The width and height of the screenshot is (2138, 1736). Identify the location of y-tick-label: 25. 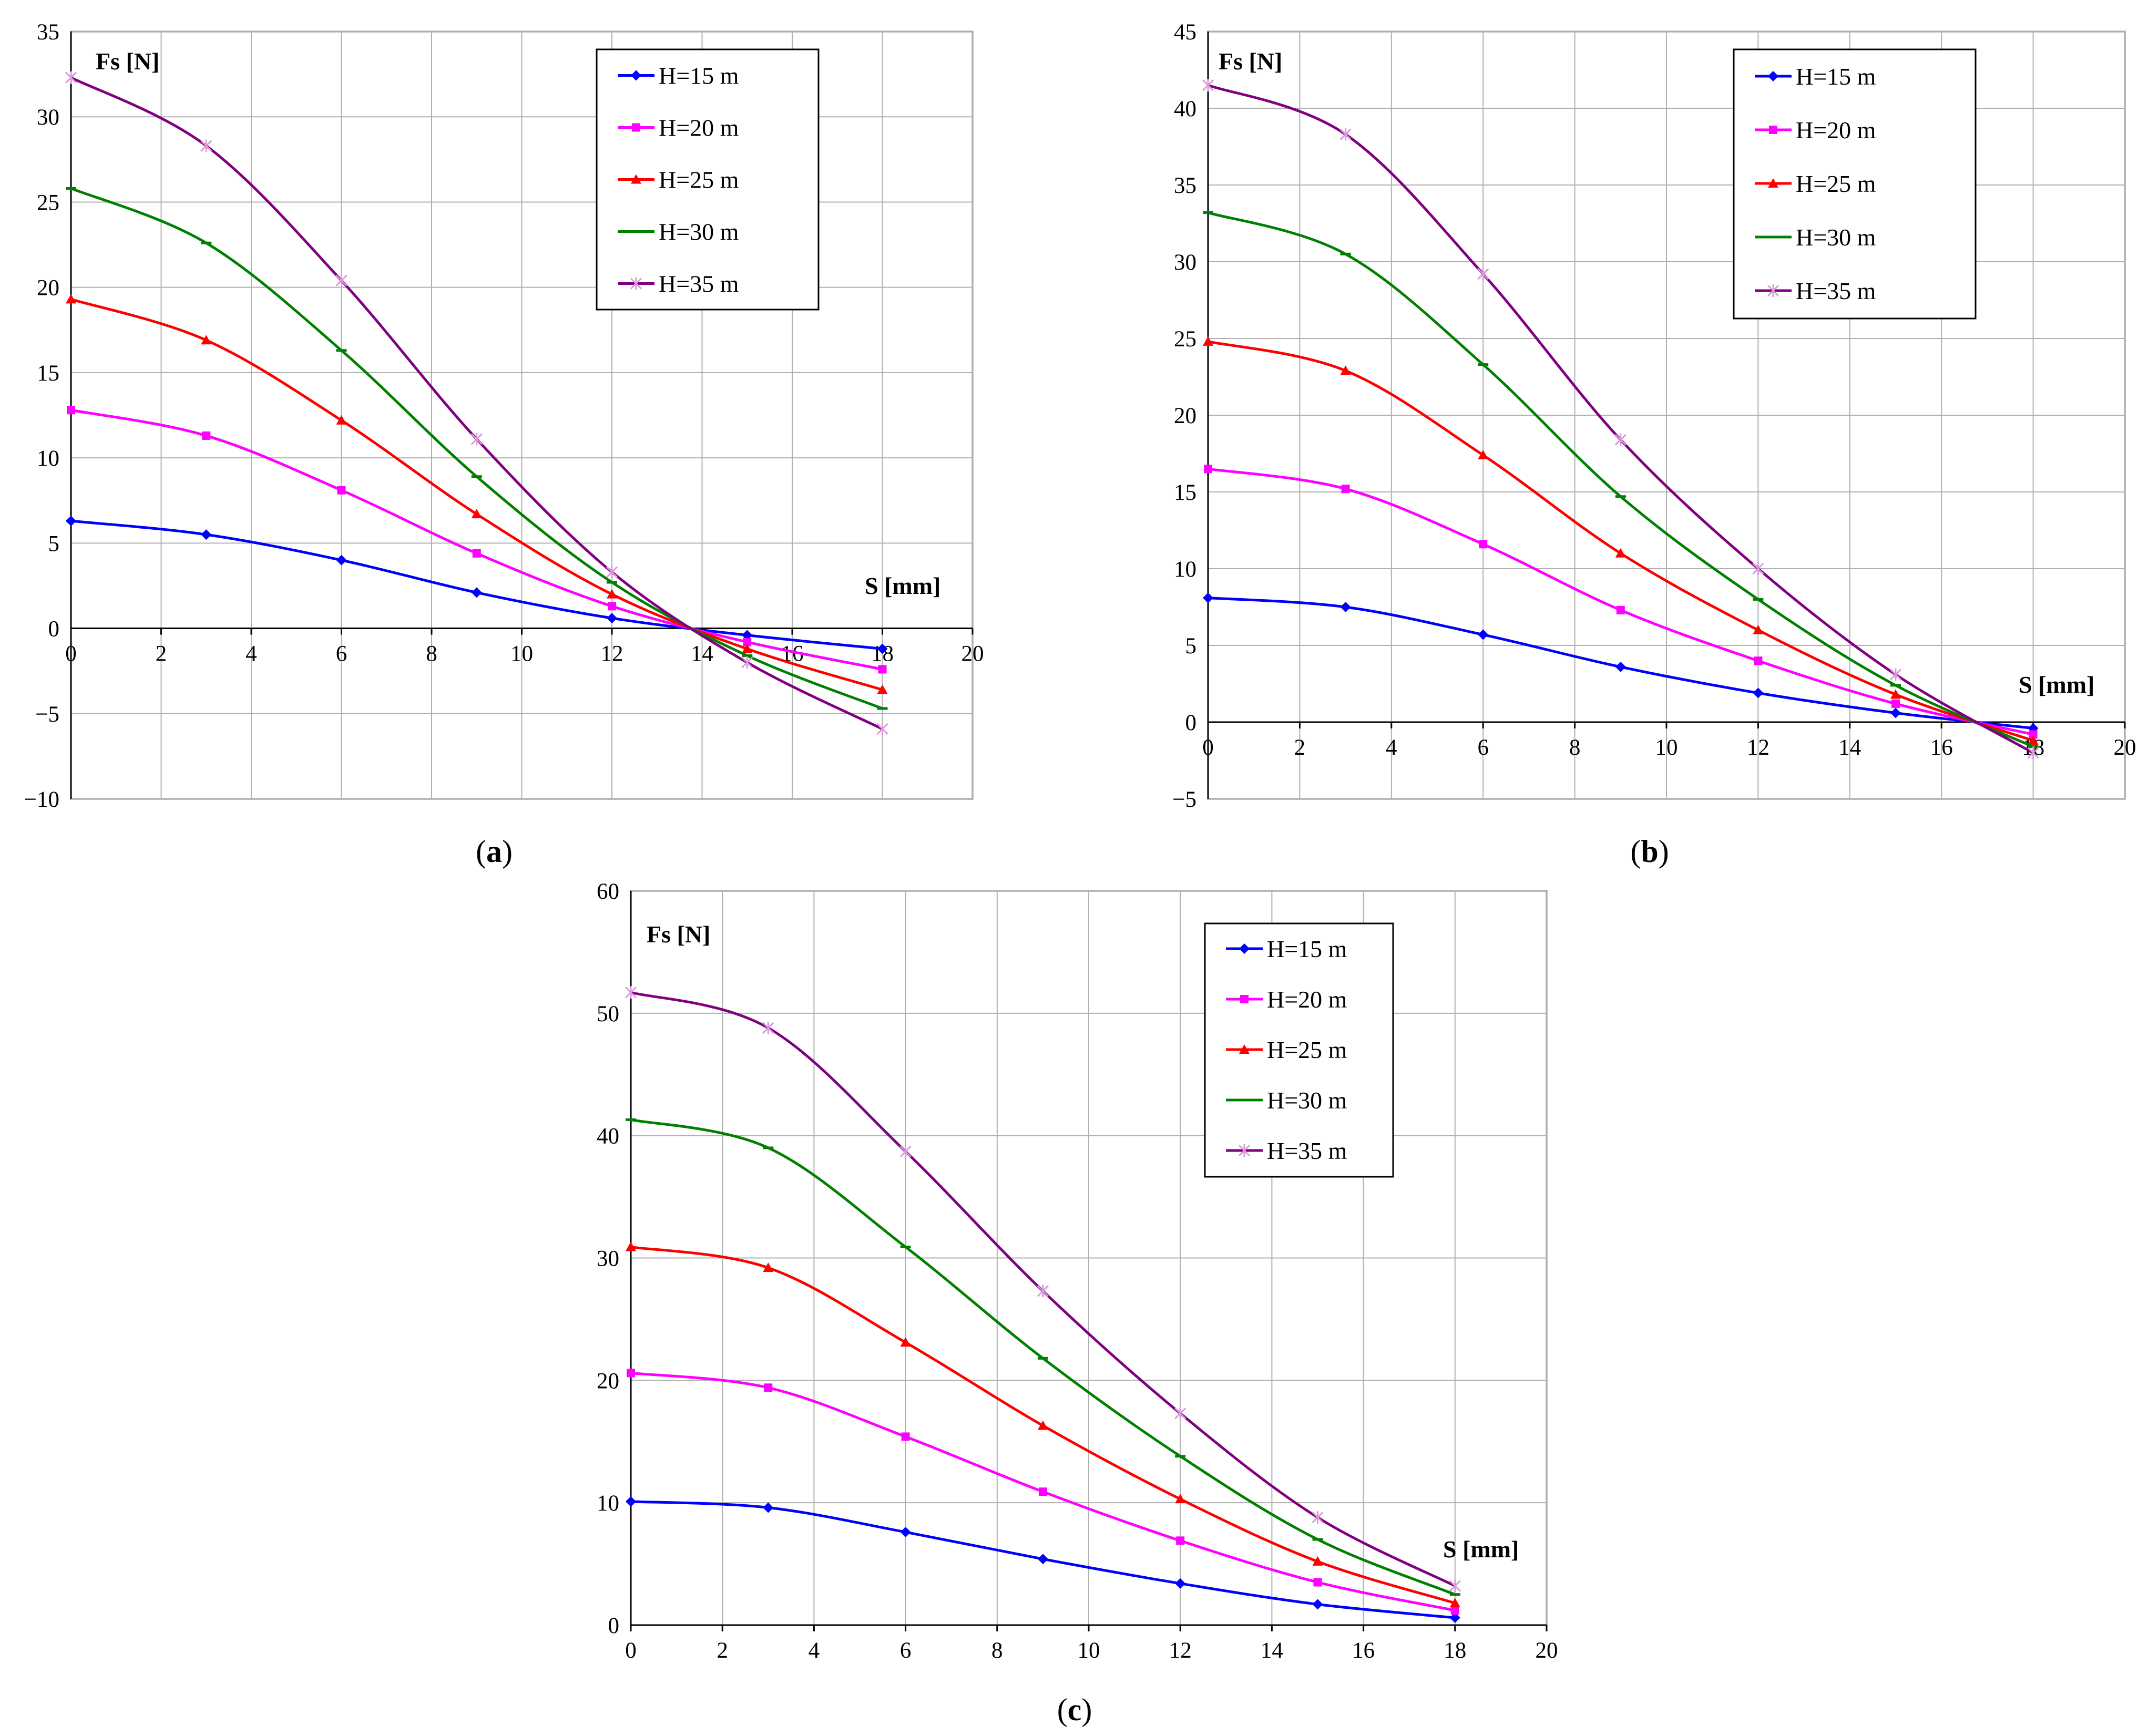
(1185, 339).